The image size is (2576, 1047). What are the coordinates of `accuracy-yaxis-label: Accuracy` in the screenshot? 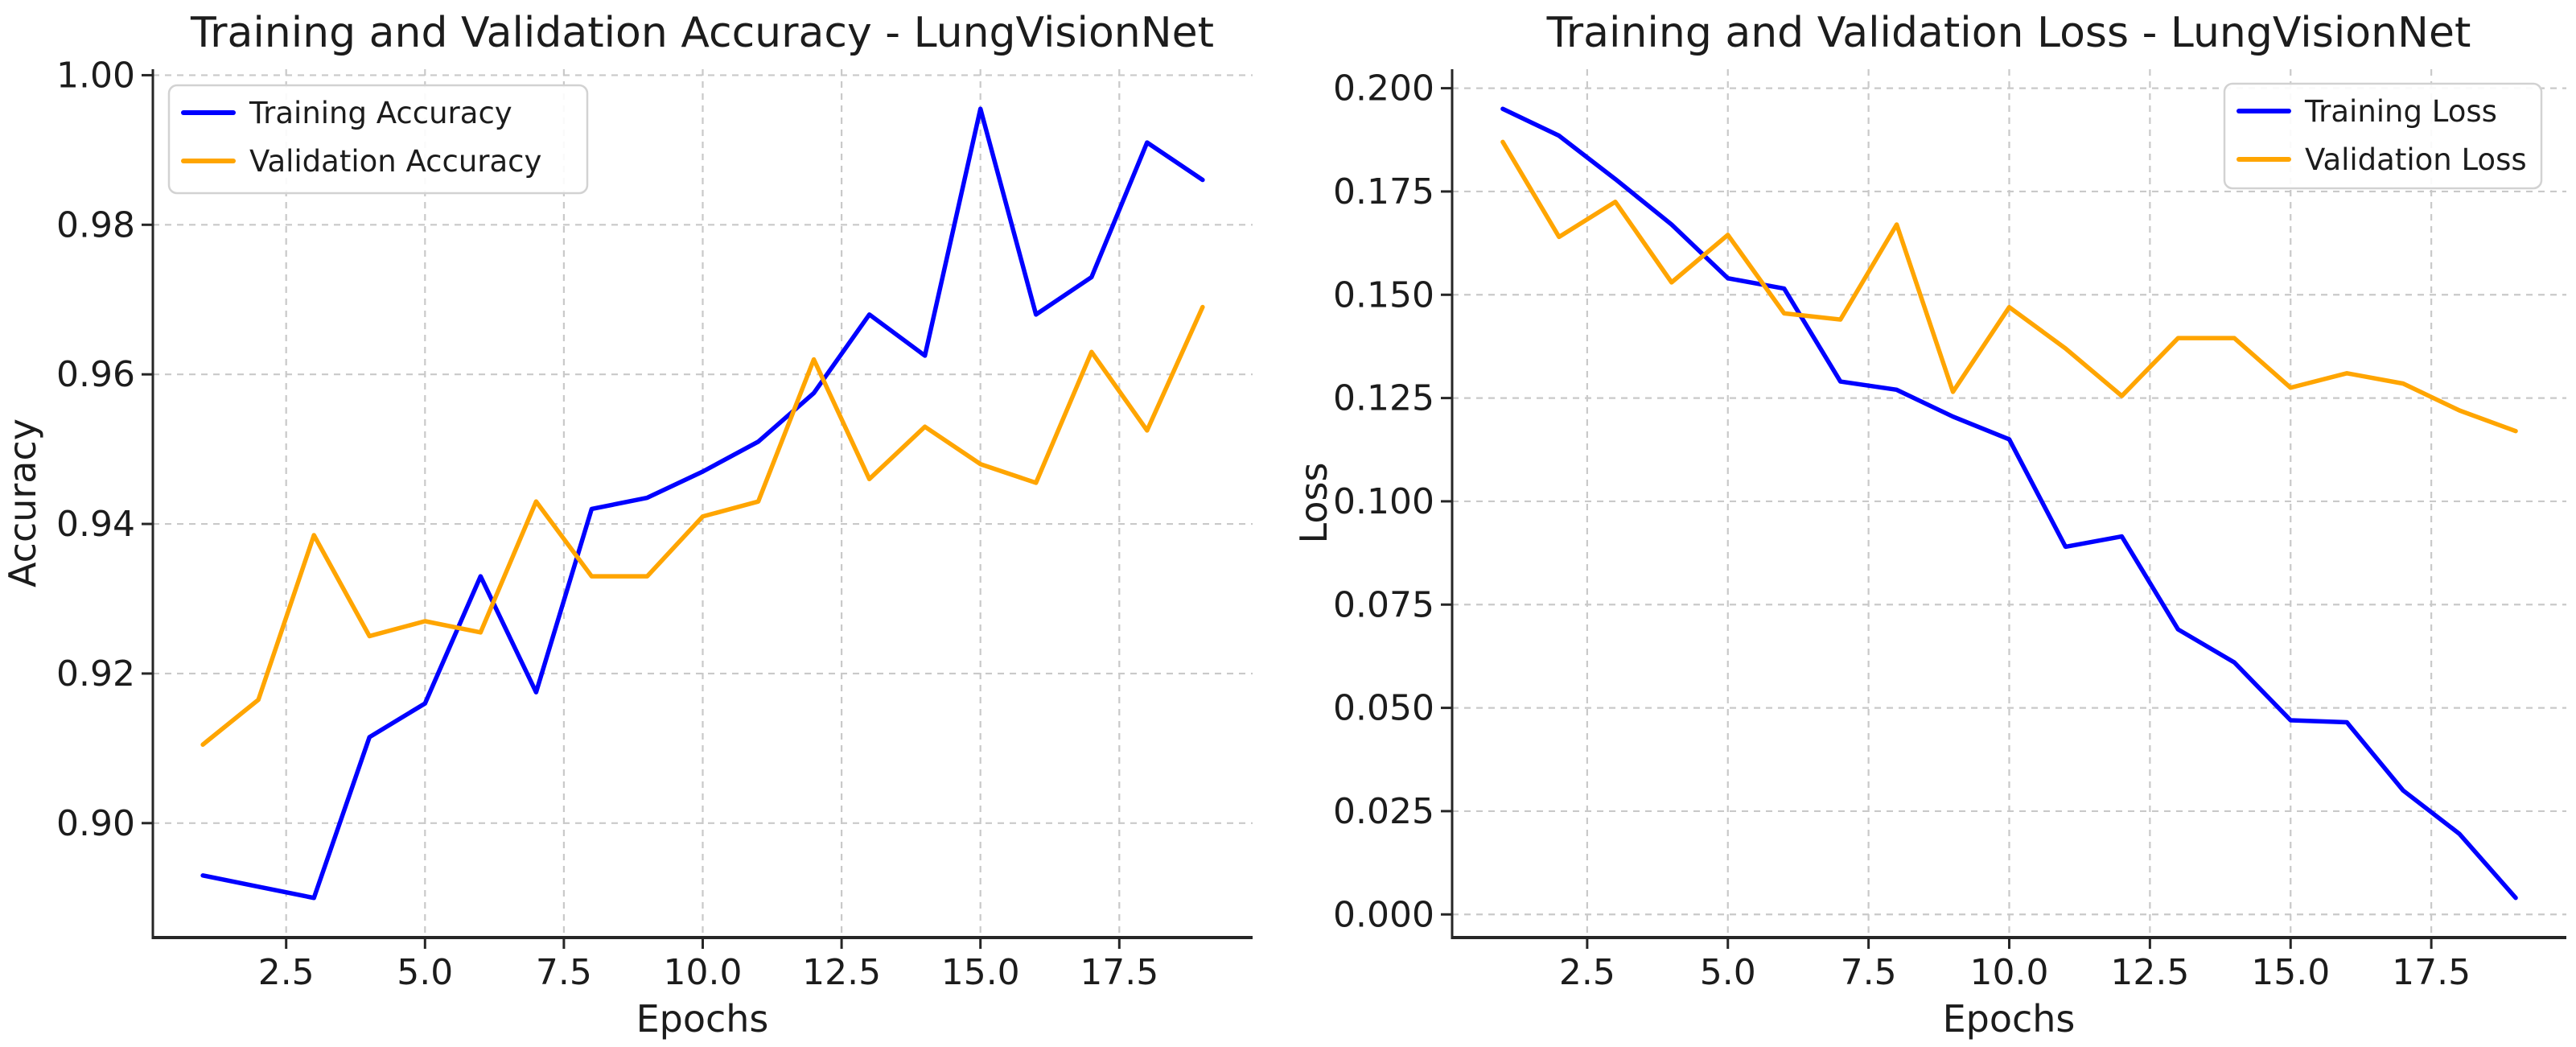 It's located at (22, 502).